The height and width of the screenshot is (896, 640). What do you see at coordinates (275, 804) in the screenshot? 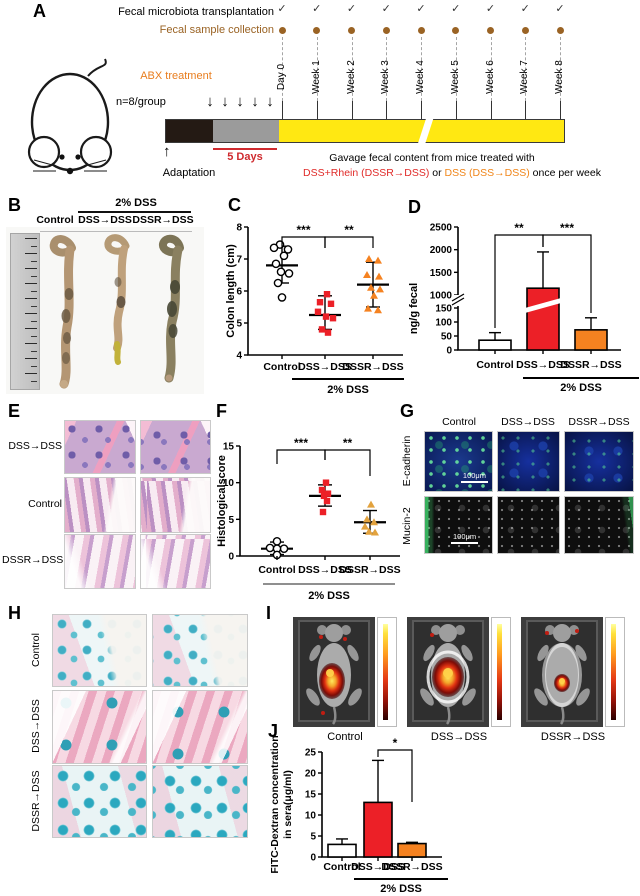
I see `svg-text: FITC-Dextran concentration` at bounding box center [275, 804].